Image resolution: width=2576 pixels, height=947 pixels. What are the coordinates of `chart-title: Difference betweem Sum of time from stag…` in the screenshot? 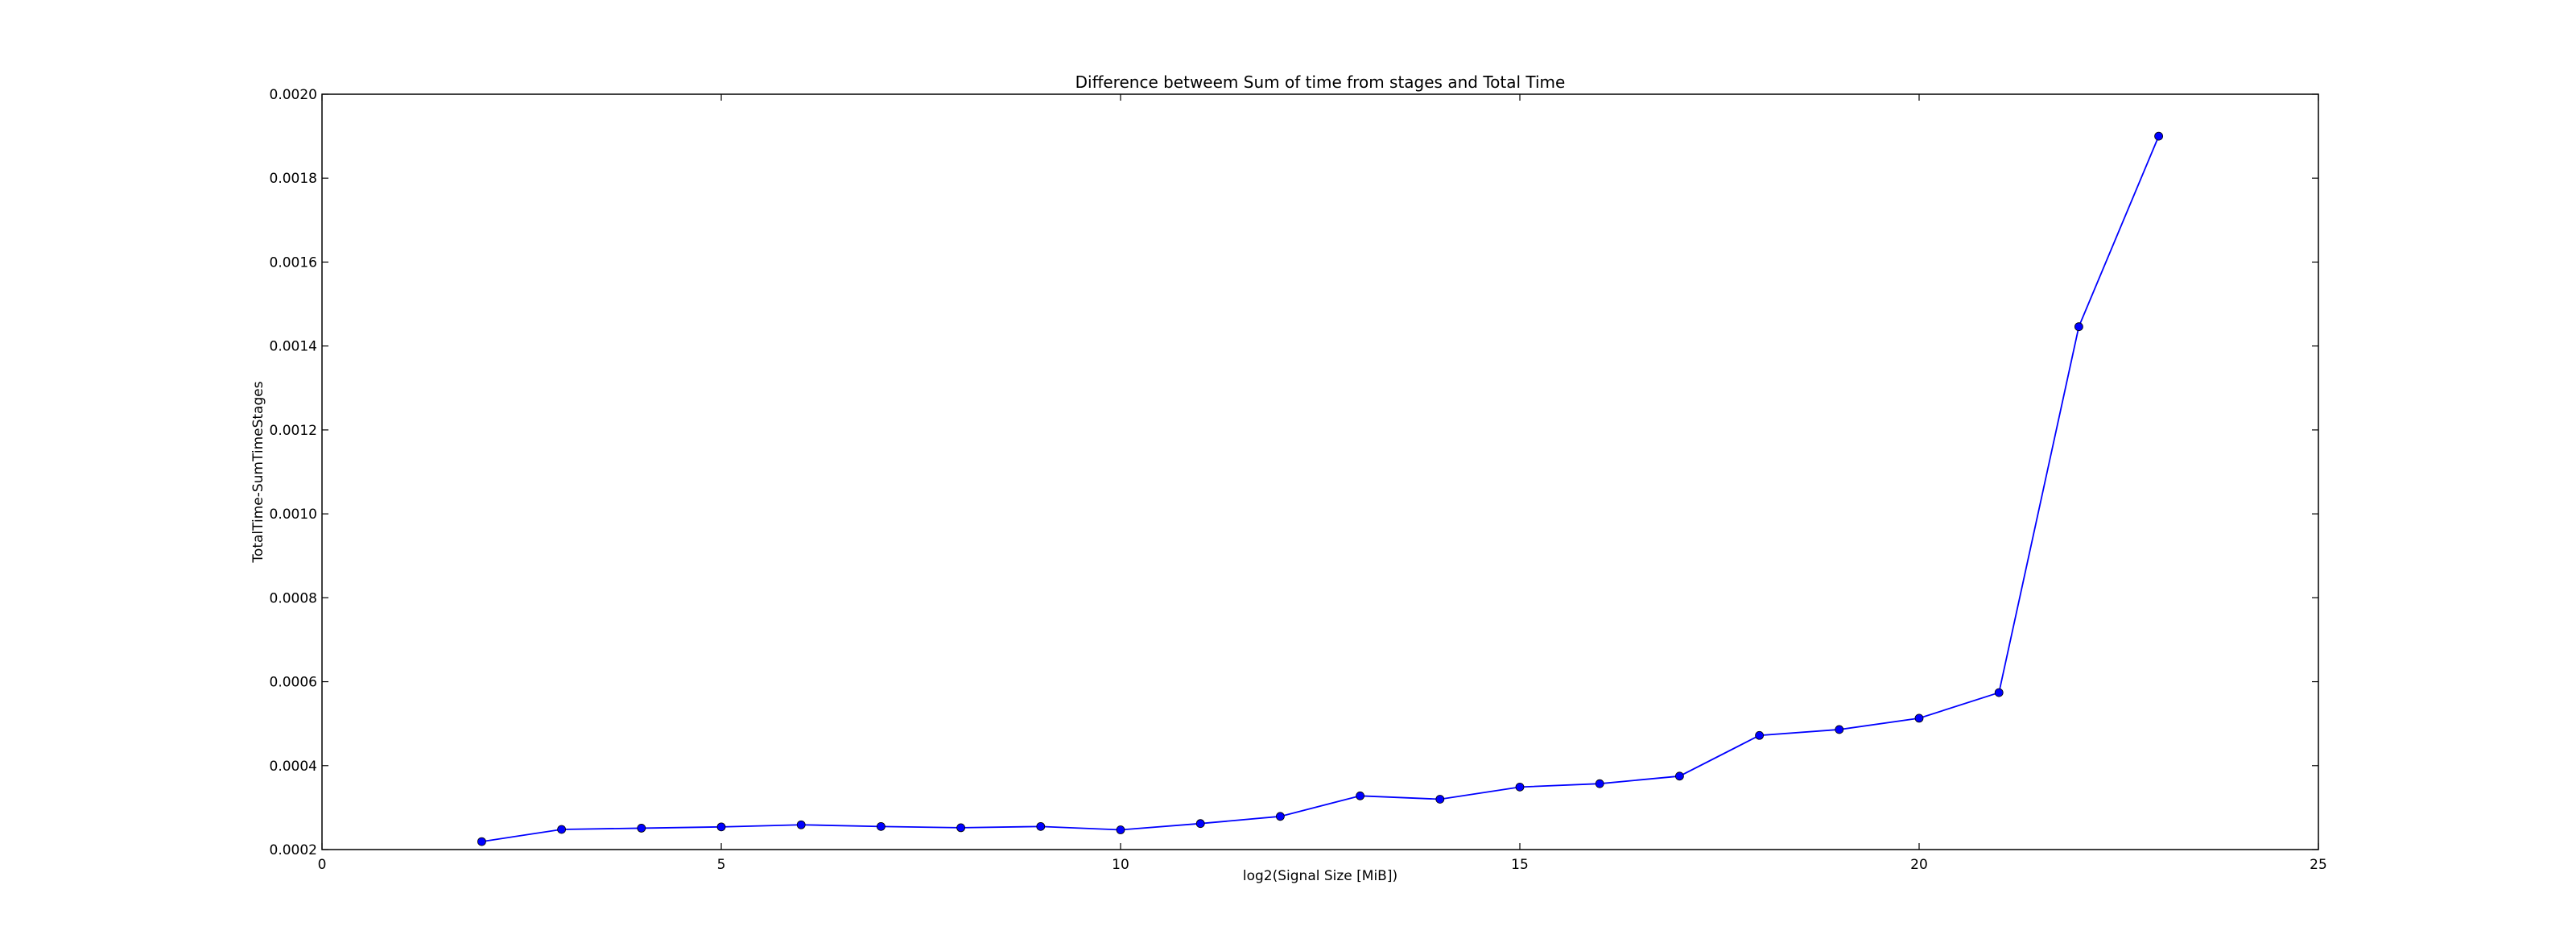 It's located at (1320, 82).